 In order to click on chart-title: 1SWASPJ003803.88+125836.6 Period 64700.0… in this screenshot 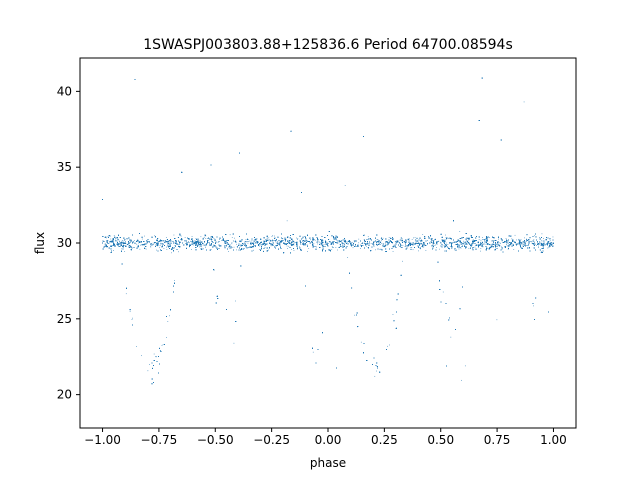, I will do `click(328, 45)`.